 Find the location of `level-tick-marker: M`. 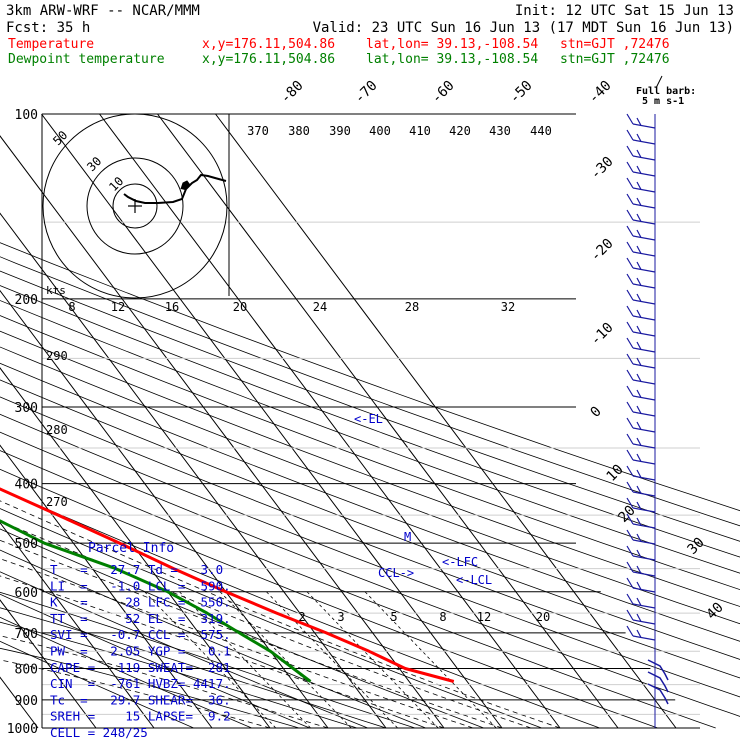

level-tick-marker: M is located at coordinates (407, 537).